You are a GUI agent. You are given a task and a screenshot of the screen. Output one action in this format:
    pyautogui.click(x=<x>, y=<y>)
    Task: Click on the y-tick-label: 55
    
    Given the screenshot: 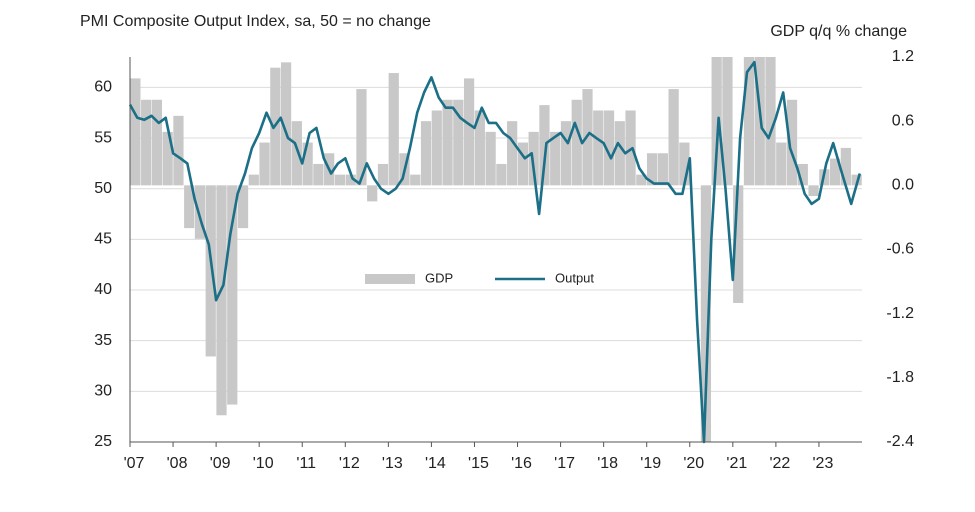 What is the action you would take?
    pyautogui.click(x=103, y=137)
    